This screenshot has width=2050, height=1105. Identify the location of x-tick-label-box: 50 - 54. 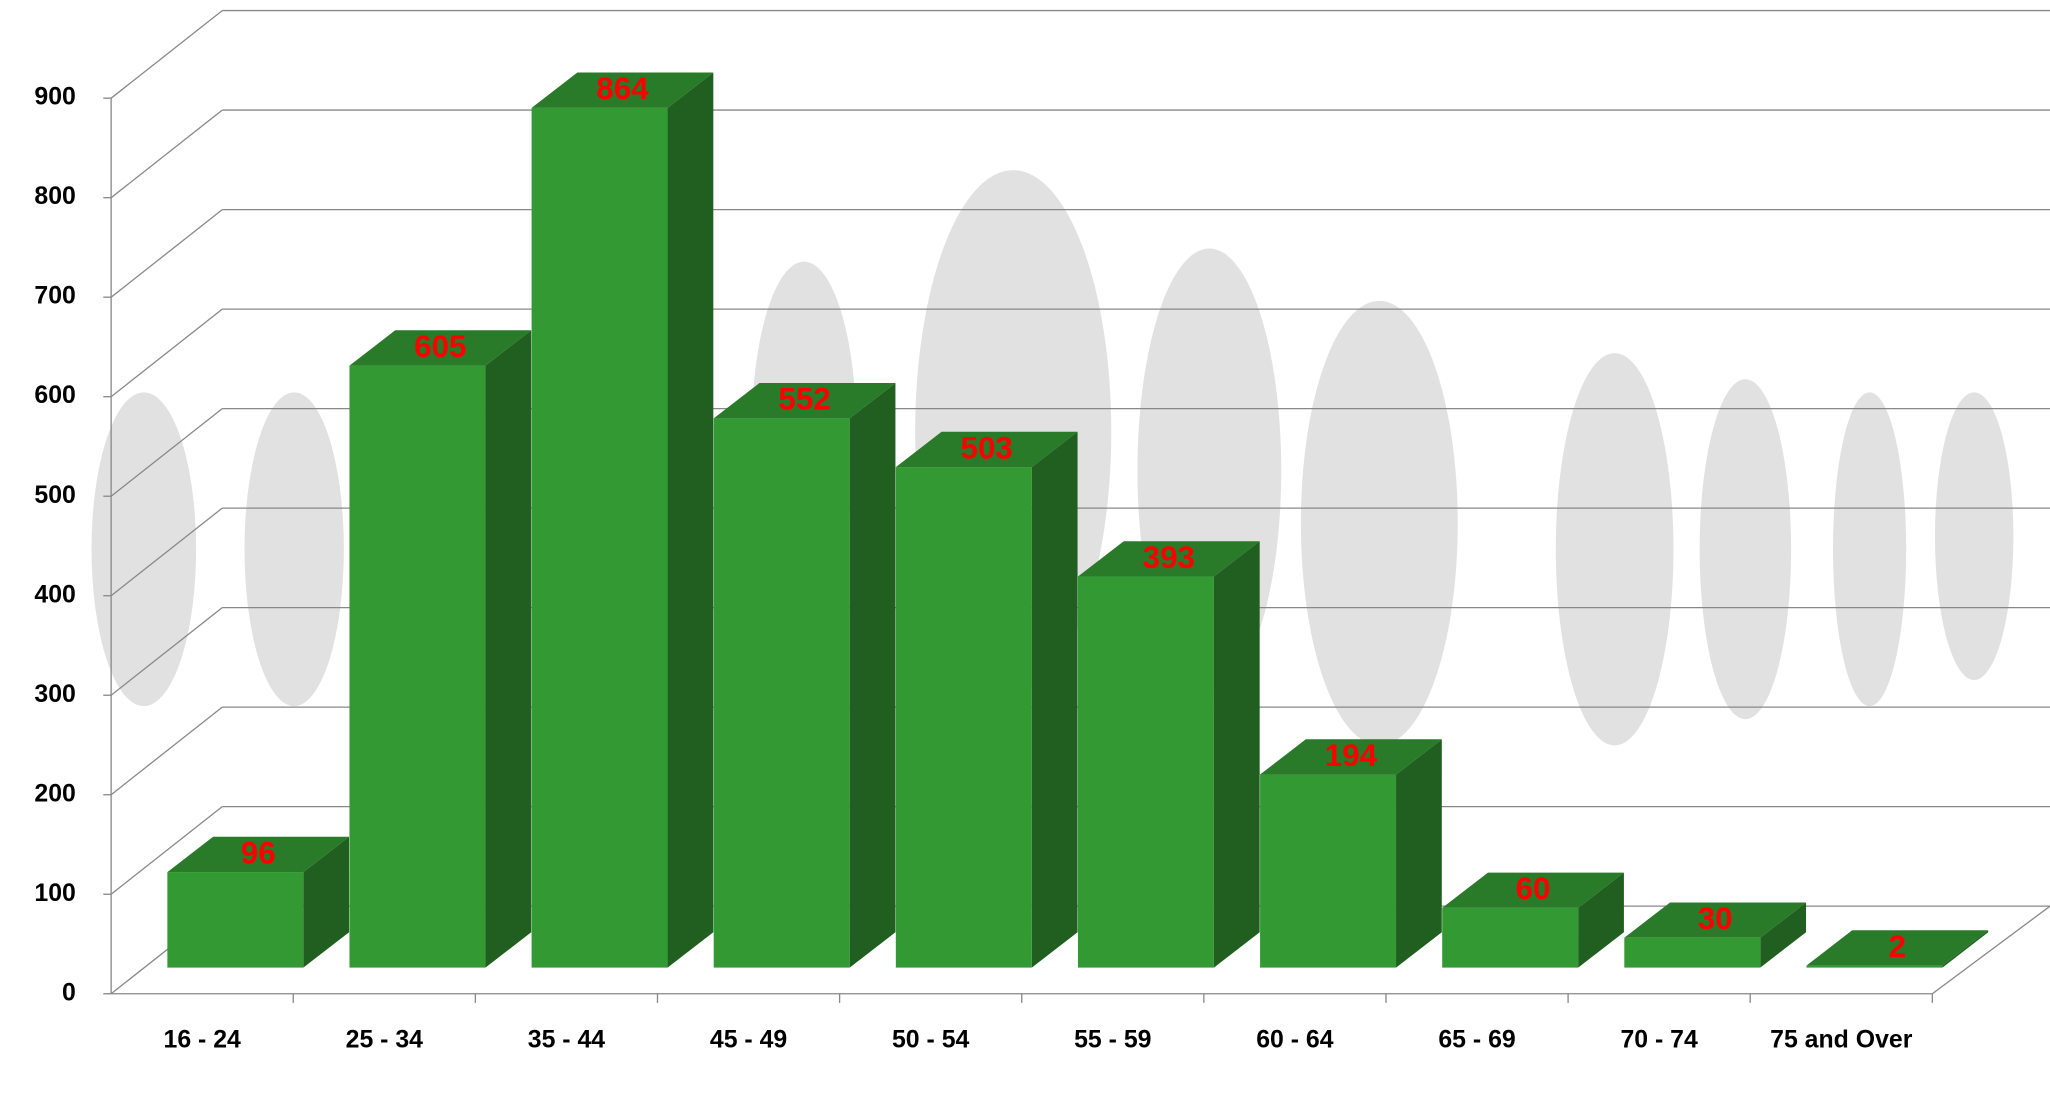
(930, 1040).